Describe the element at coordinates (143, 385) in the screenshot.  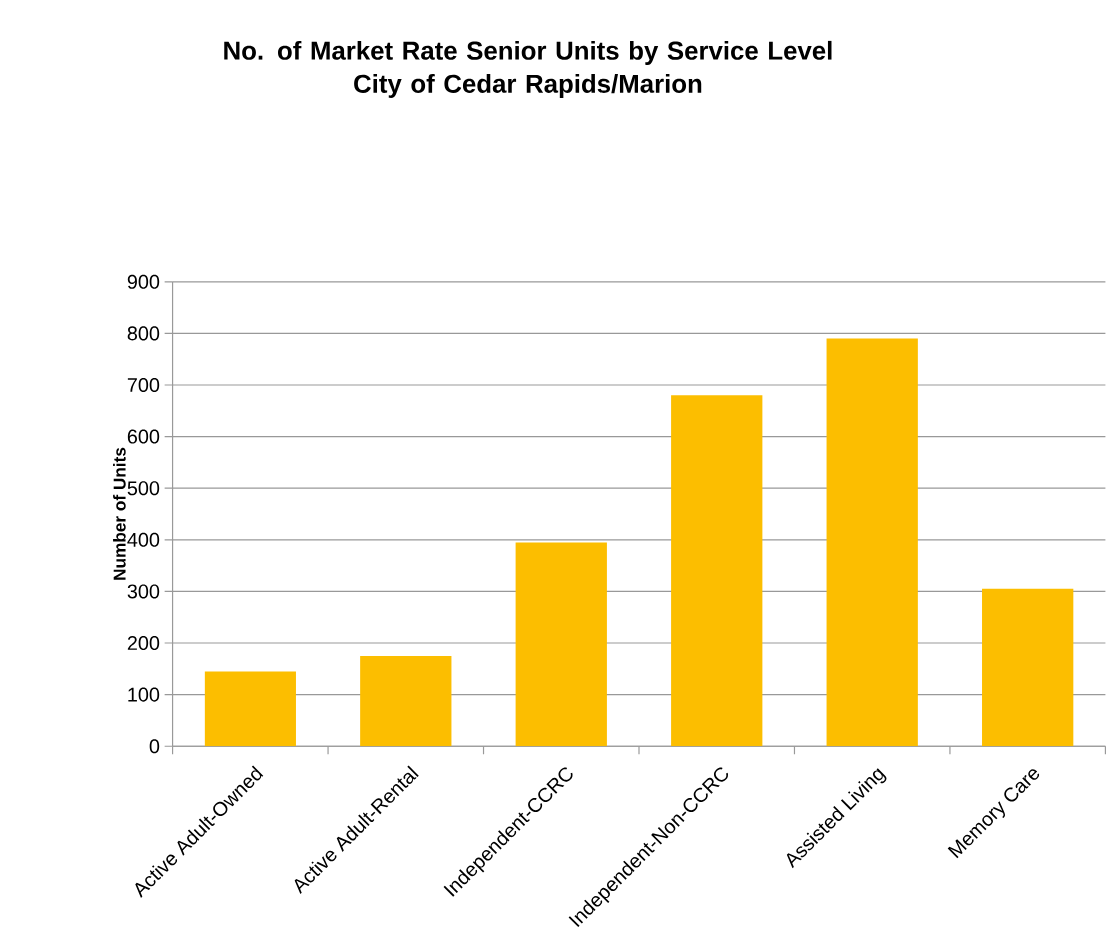
I see `y-tick-label: 700` at that location.